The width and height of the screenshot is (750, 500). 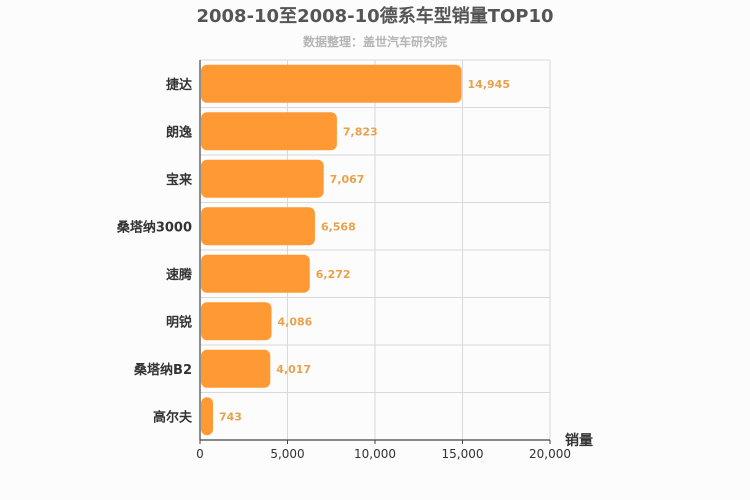 I want to click on data-label: 6,272, so click(x=333, y=274).